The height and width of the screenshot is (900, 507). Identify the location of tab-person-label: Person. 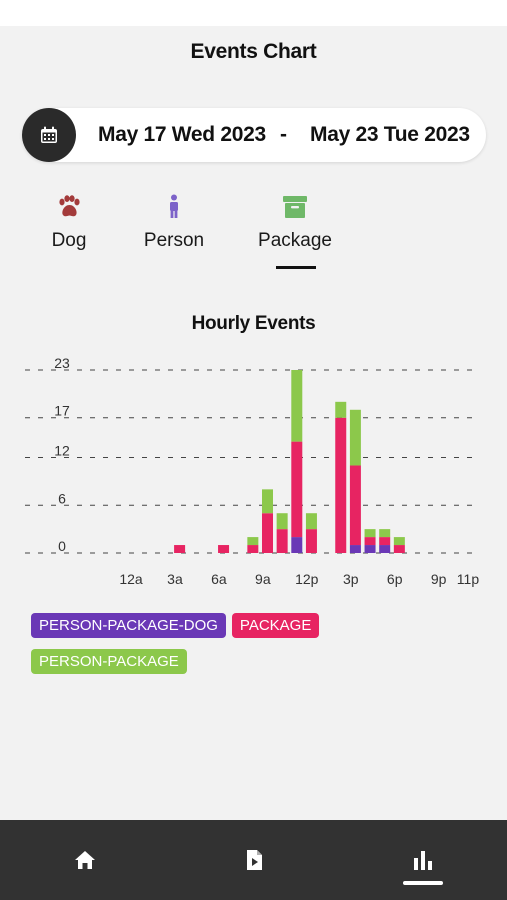
(174, 240).